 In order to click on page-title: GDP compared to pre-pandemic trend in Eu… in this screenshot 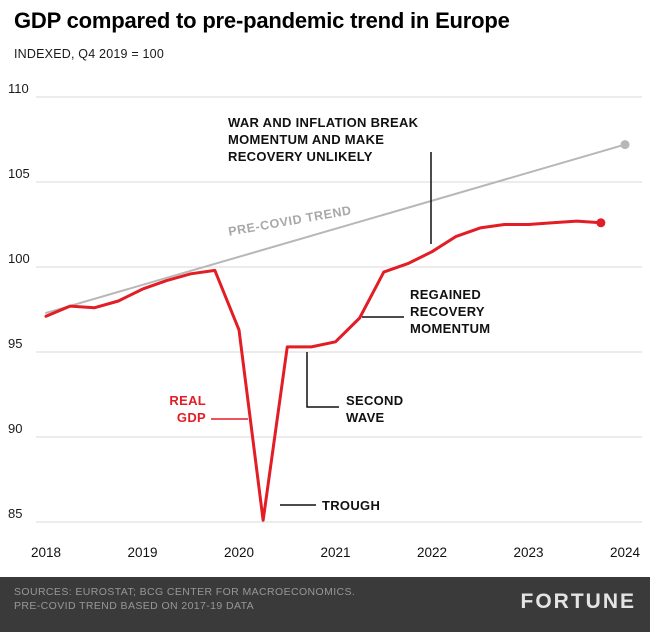, I will do `click(262, 20)`.